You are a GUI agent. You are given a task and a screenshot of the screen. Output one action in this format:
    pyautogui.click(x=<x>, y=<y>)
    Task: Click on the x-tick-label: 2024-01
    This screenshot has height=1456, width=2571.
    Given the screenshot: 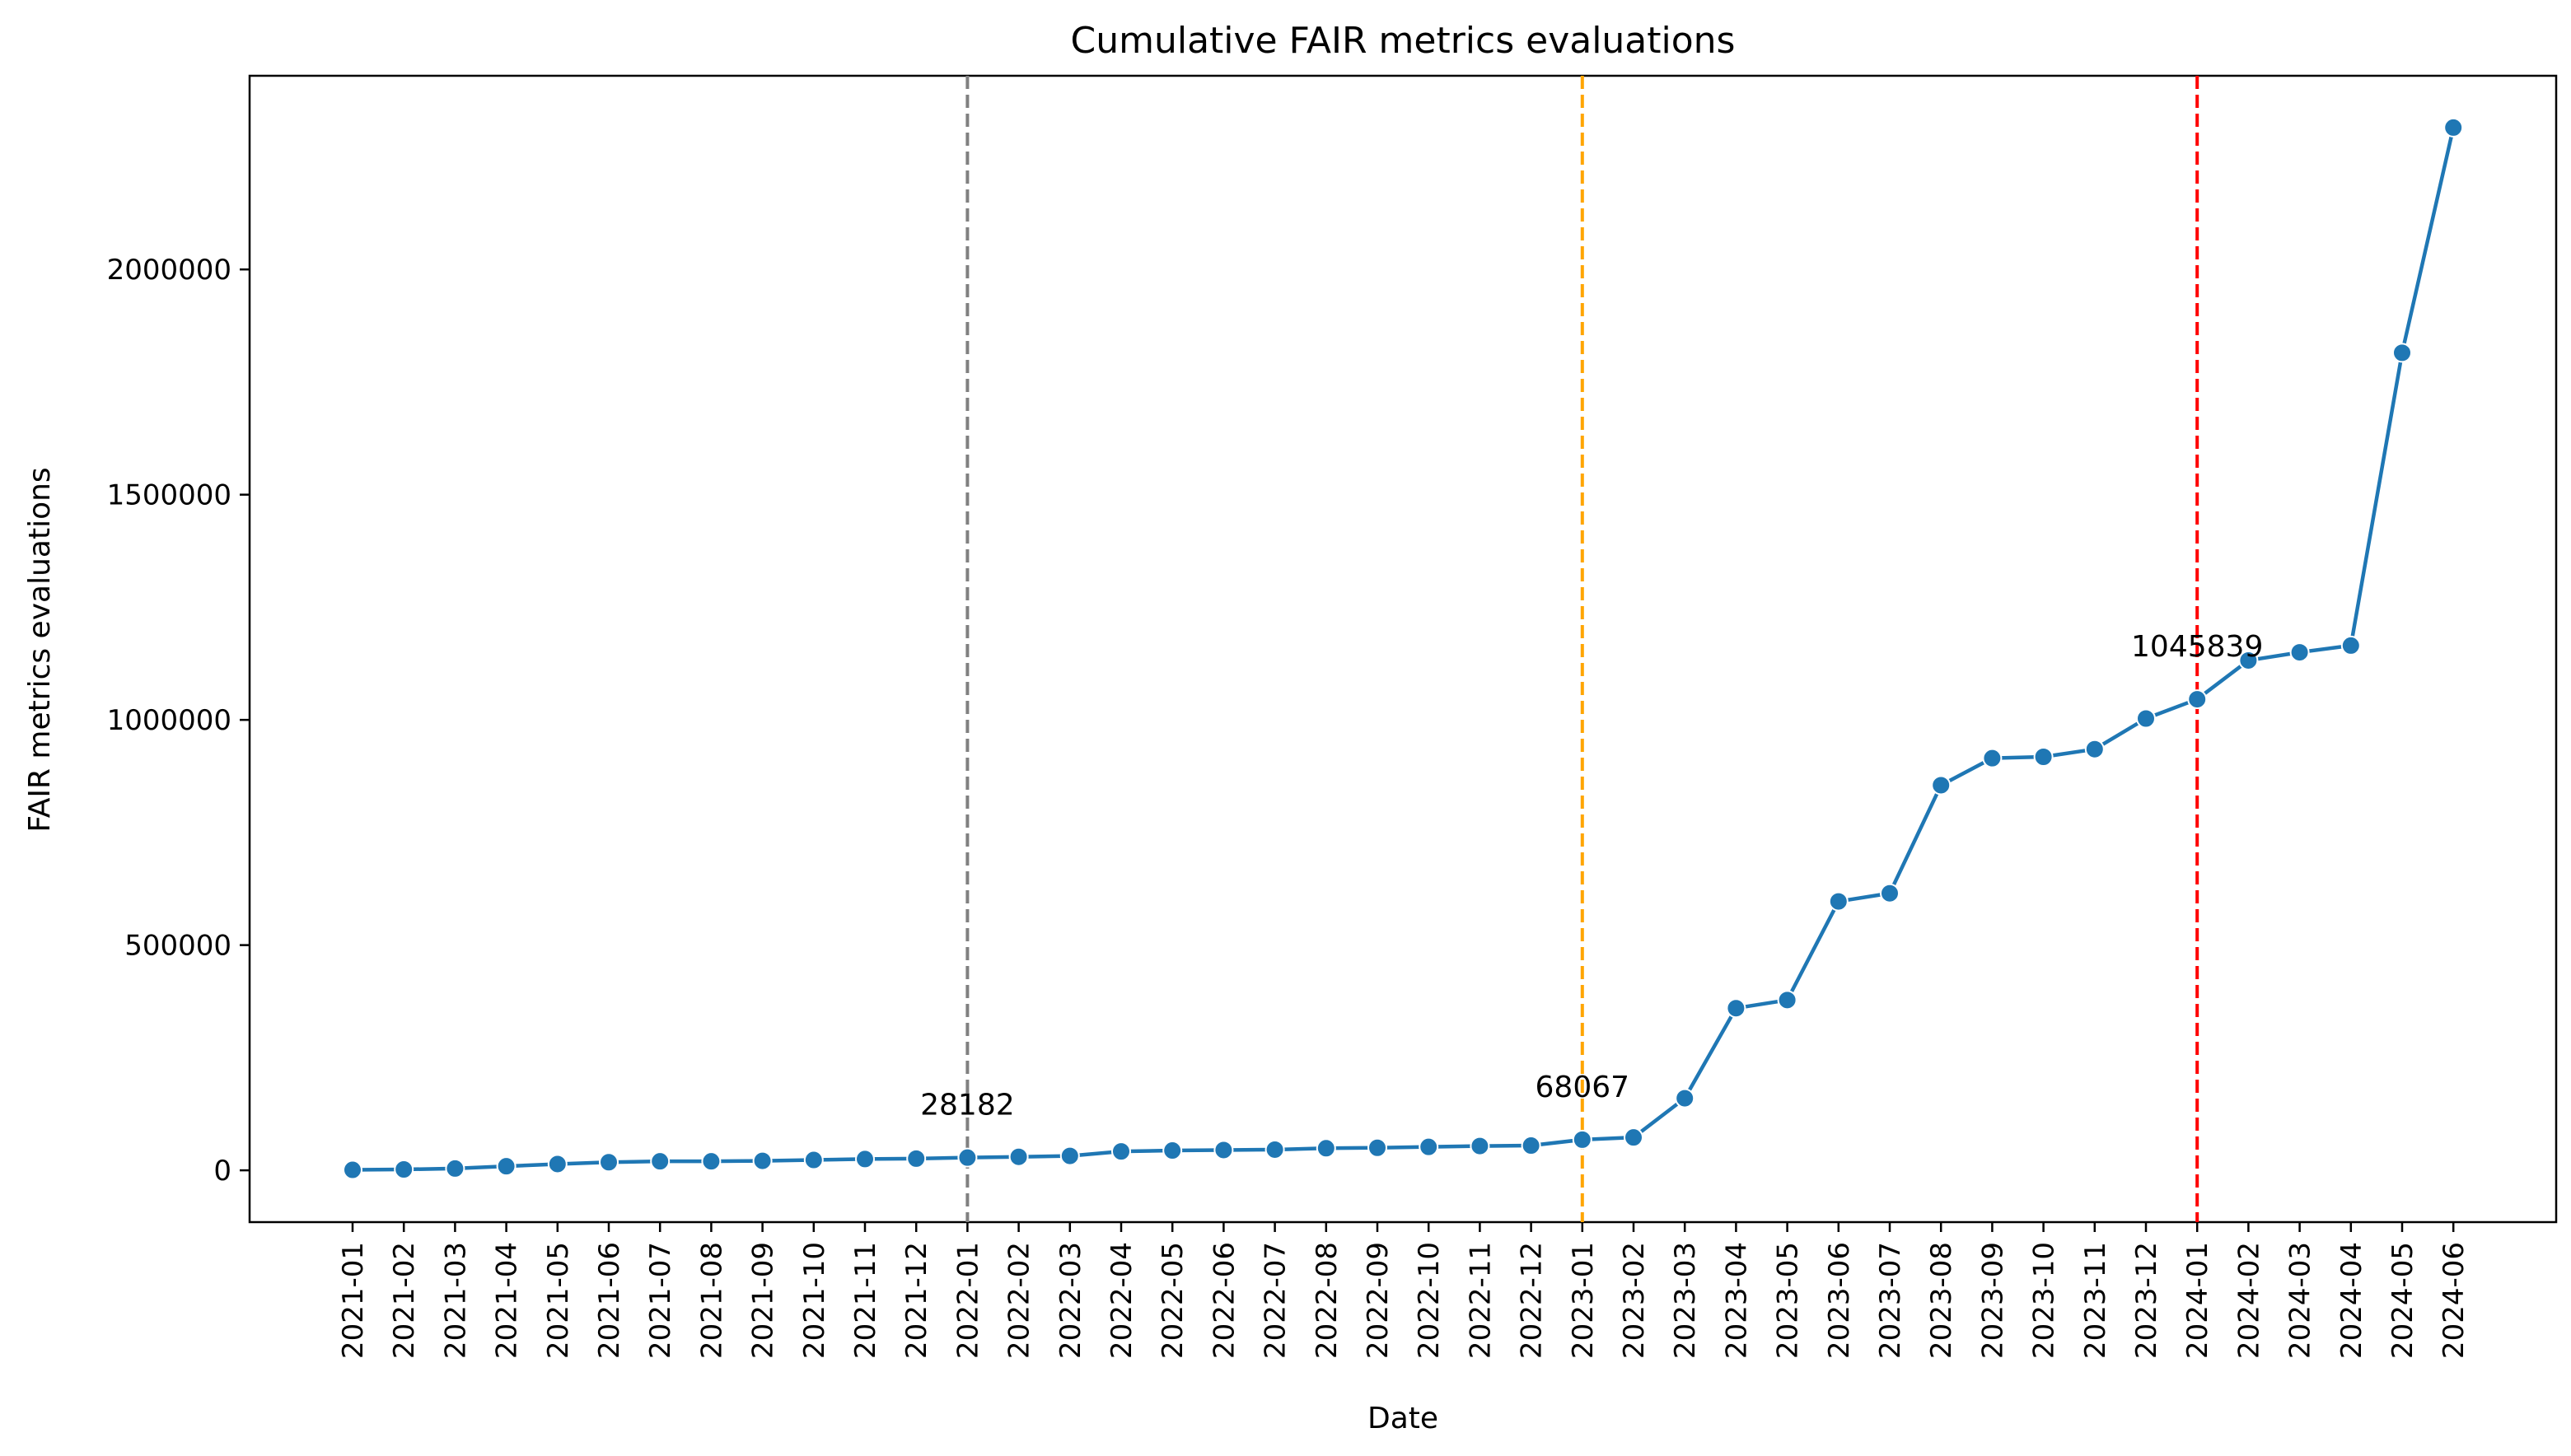 What is the action you would take?
    pyautogui.click(x=2197, y=1300)
    